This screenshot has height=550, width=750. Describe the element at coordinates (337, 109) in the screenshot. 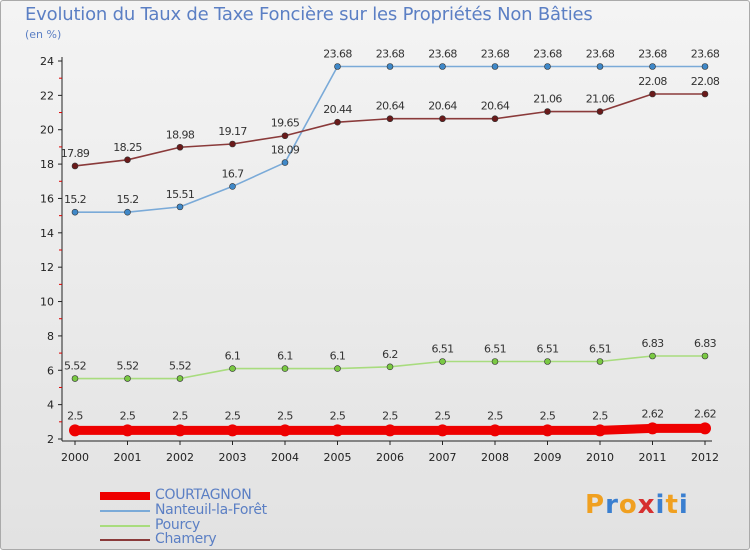

I see `data-label: 20.44` at that location.